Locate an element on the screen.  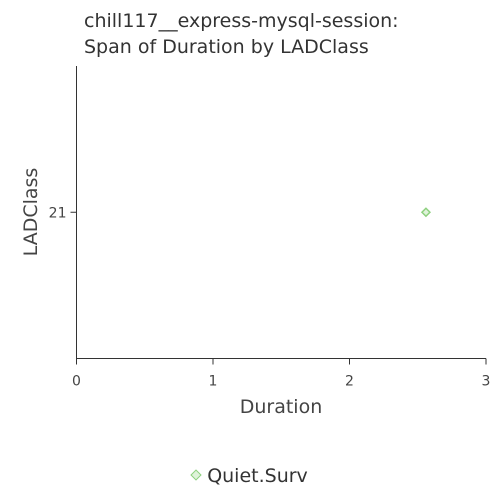
legend: Quiet.Surv is located at coordinates (250, 476).